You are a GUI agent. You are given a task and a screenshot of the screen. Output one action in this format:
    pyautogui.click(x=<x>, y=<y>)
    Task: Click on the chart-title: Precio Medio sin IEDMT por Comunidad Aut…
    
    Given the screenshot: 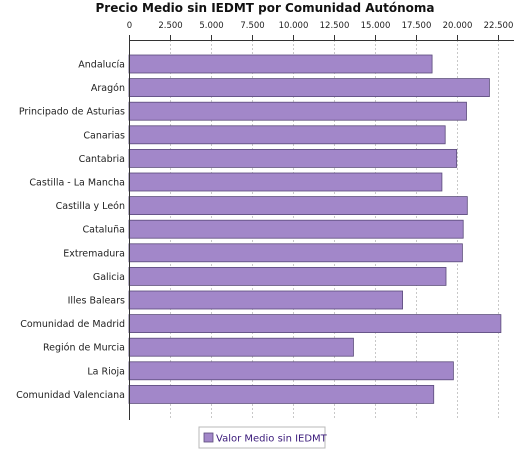 What is the action you would take?
    pyautogui.click(x=265, y=8)
    